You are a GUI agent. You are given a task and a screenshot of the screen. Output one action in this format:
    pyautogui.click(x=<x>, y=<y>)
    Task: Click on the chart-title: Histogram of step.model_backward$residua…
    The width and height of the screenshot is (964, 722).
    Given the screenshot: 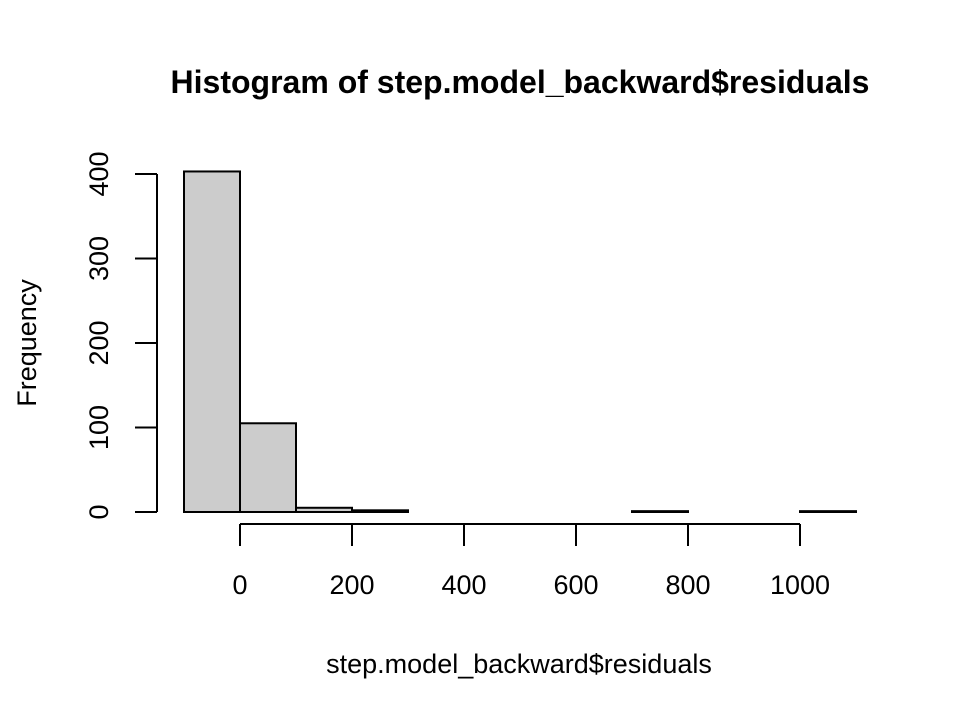 What is the action you would take?
    pyautogui.click(x=520, y=82)
    